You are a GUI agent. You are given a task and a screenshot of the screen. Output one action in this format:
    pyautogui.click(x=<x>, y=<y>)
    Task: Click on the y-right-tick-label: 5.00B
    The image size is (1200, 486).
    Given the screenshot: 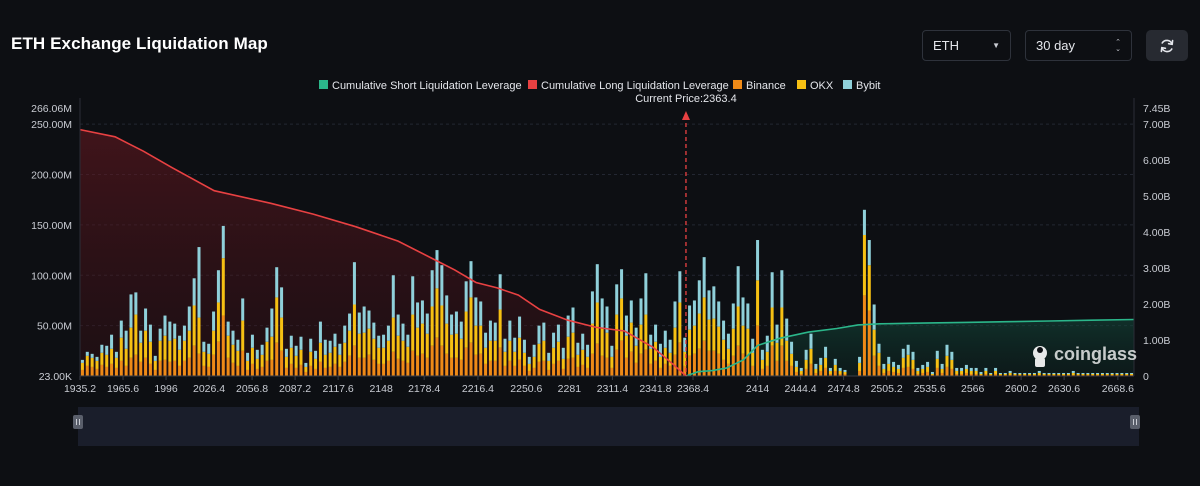 What is the action you would take?
    pyautogui.click(x=1156, y=197)
    